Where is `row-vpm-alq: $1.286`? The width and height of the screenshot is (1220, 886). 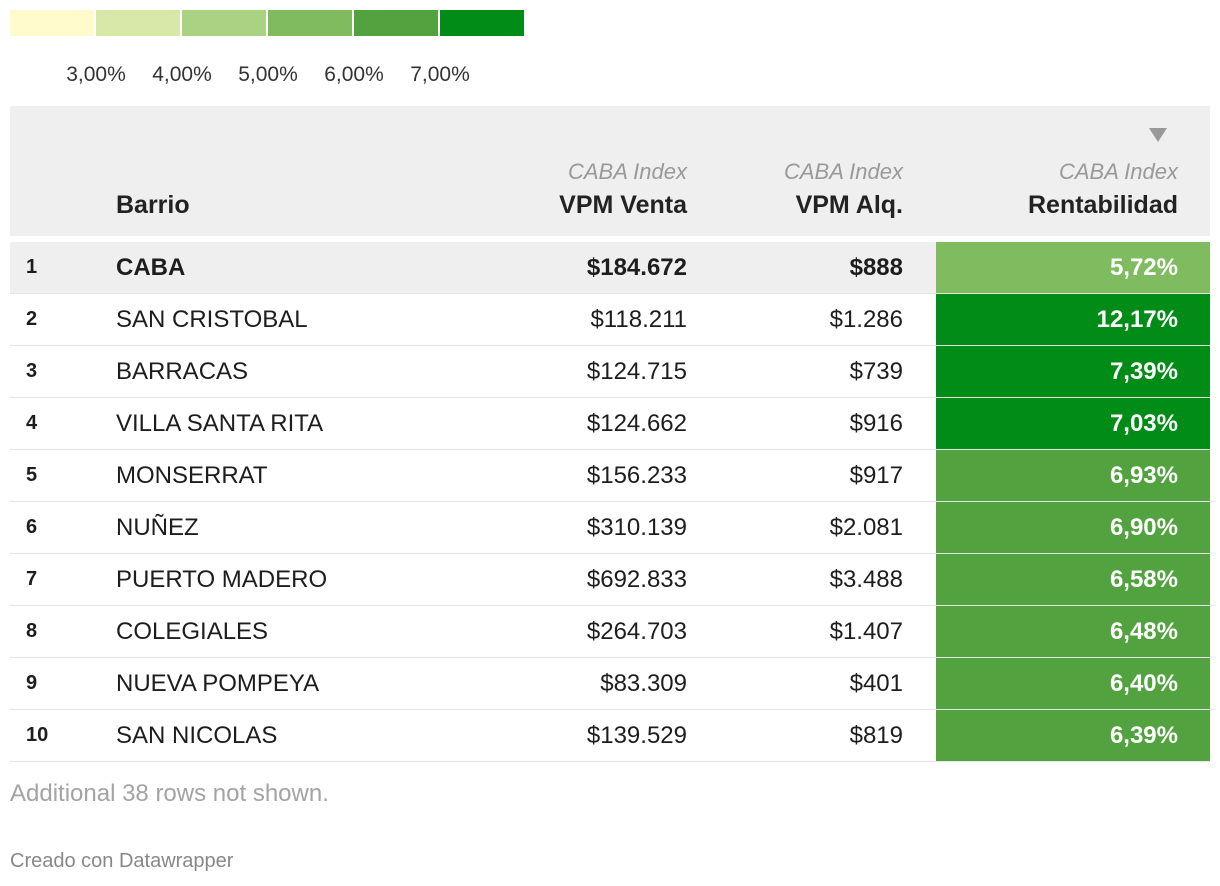
row-vpm-alq: $1.286 is located at coordinates (866, 319).